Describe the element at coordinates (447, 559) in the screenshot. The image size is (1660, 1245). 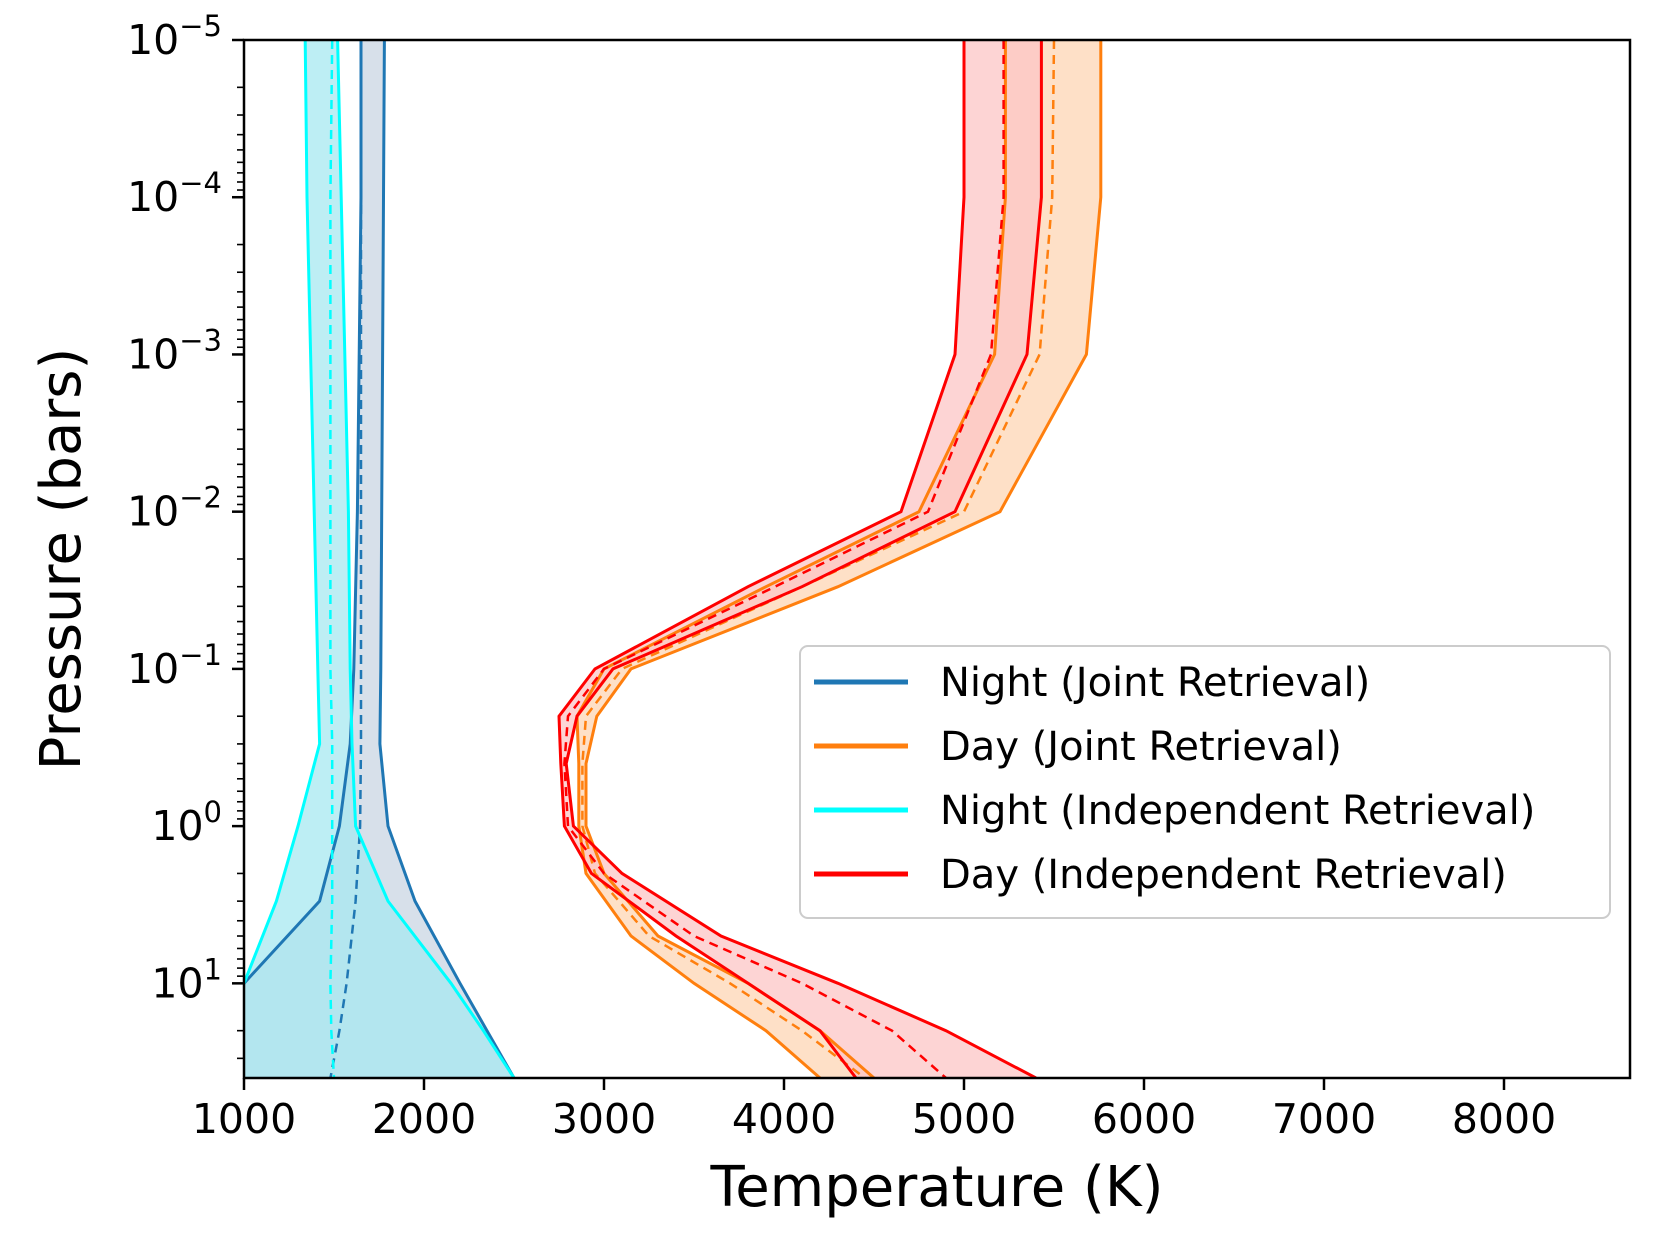
I see `night-joint-retrieval-upper-line` at that location.